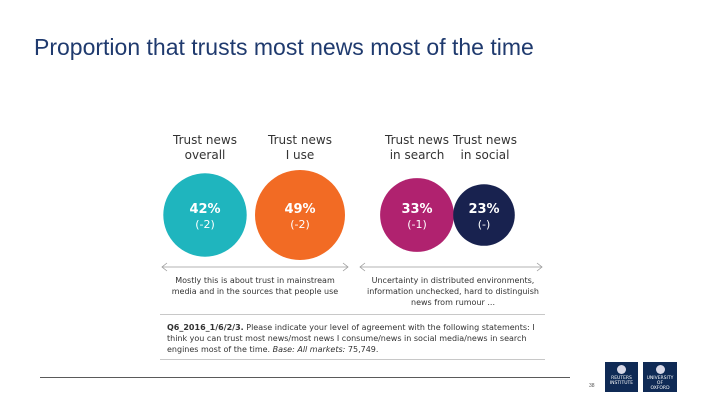 The height and width of the screenshot is (405, 720). What do you see at coordinates (483, 209) in the screenshot?
I see `bubble-value-label: 23%` at bounding box center [483, 209].